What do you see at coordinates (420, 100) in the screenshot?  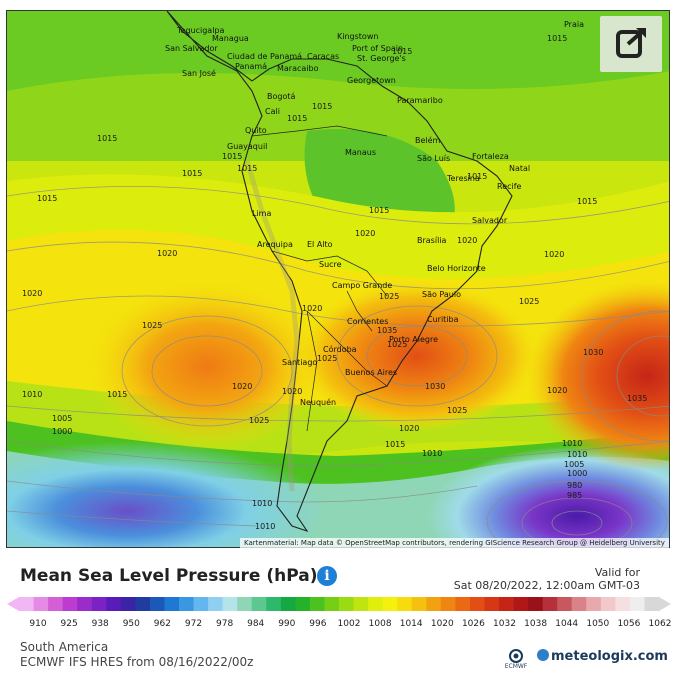 I see `city-label: Paramaribo` at bounding box center [420, 100].